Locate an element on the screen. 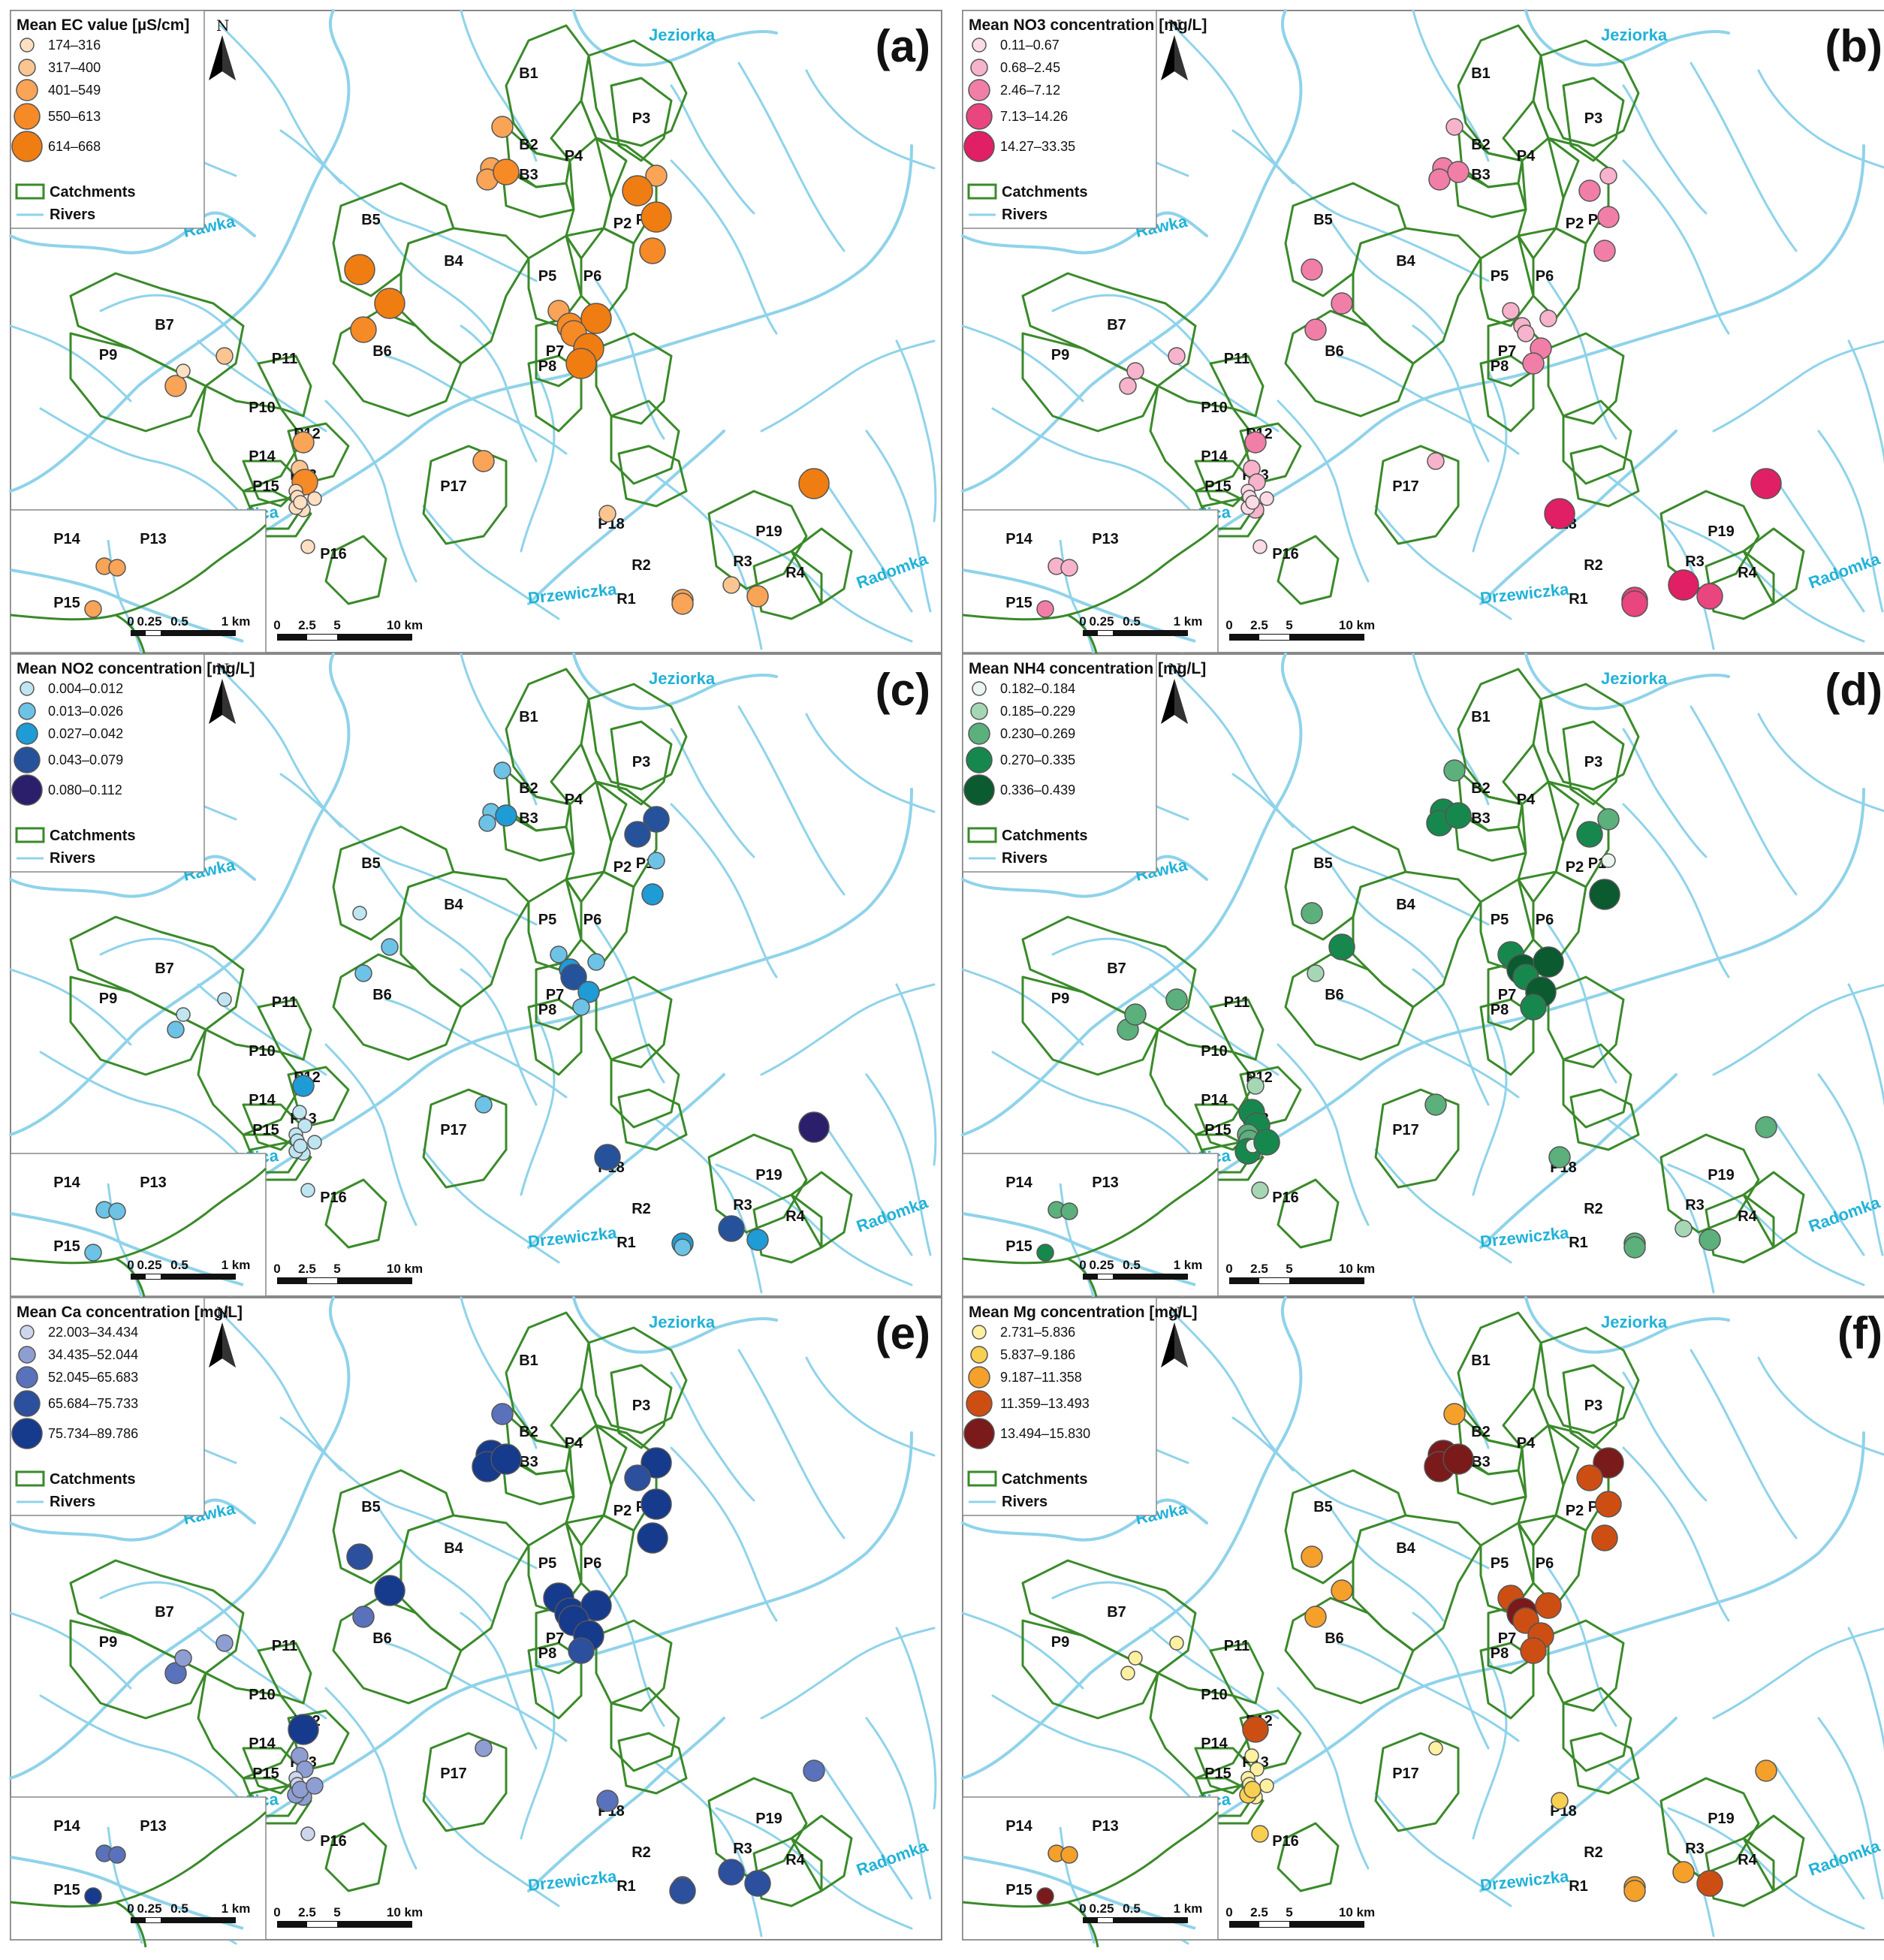  legend-catchments-label: Catchments is located at coordinates (1044, 1479).